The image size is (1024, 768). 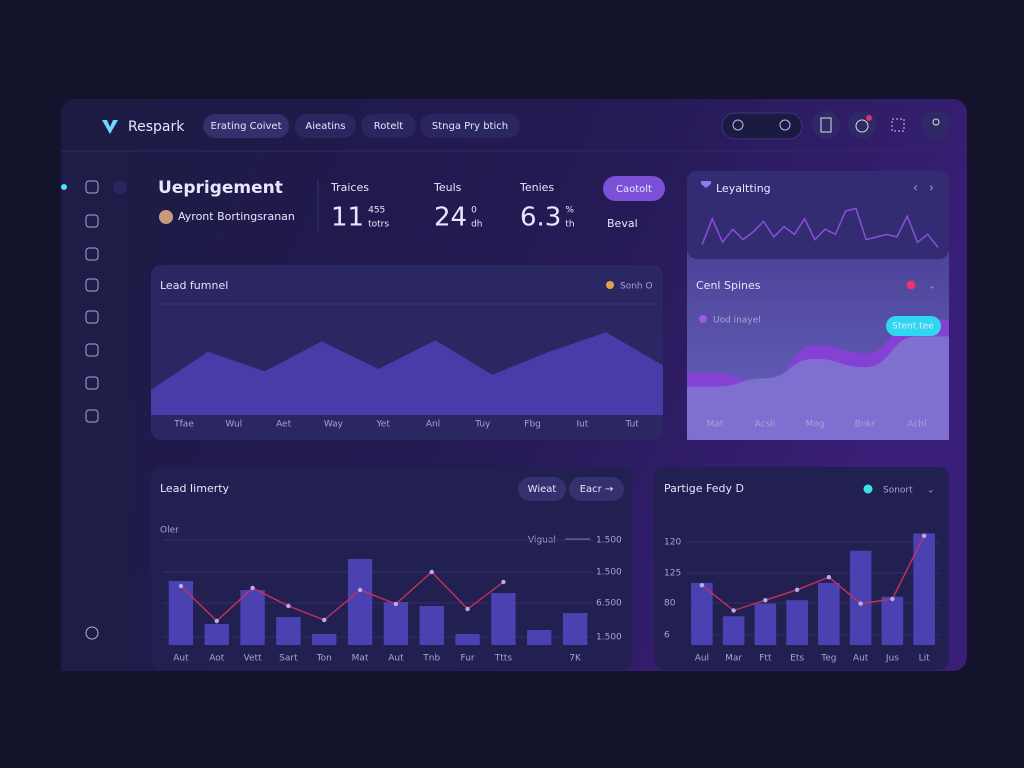 I want to click on x-tick-label: Tnb, so click(x=431, y=659).